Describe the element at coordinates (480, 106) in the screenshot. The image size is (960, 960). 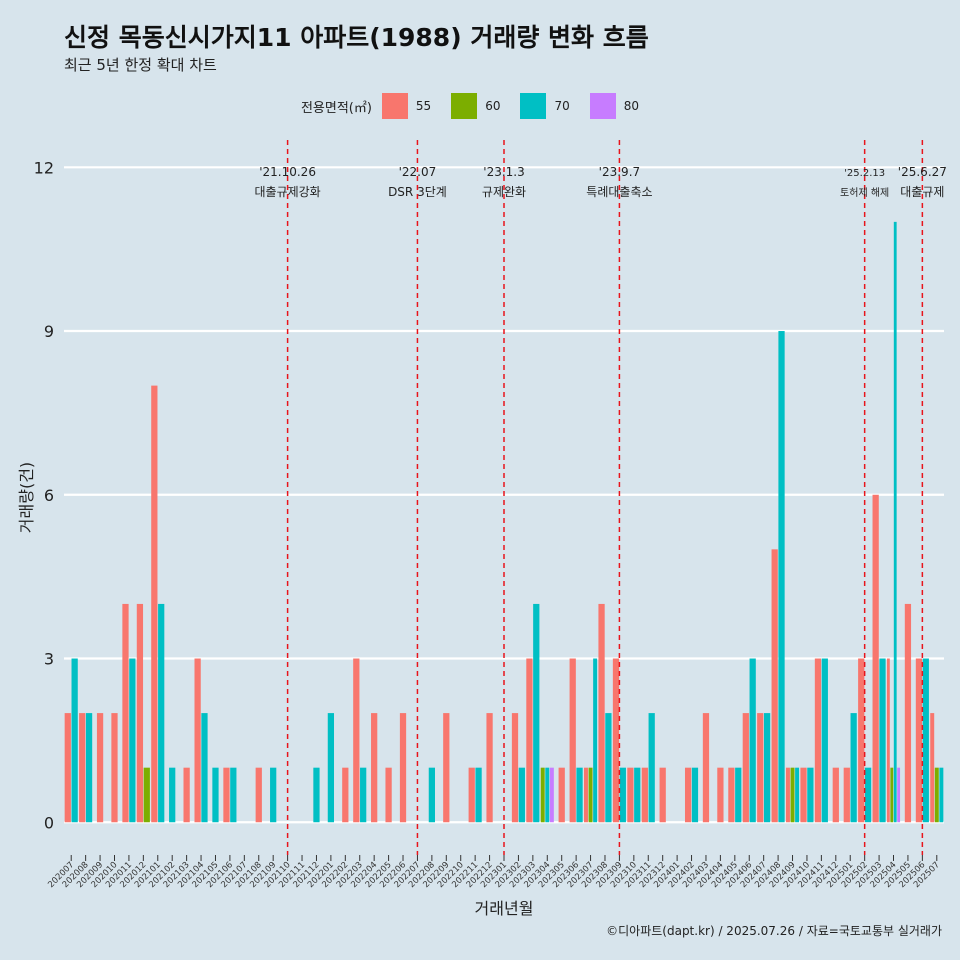
I see `legend: 전용면적(㎡) 55 60 70 80` at that location.